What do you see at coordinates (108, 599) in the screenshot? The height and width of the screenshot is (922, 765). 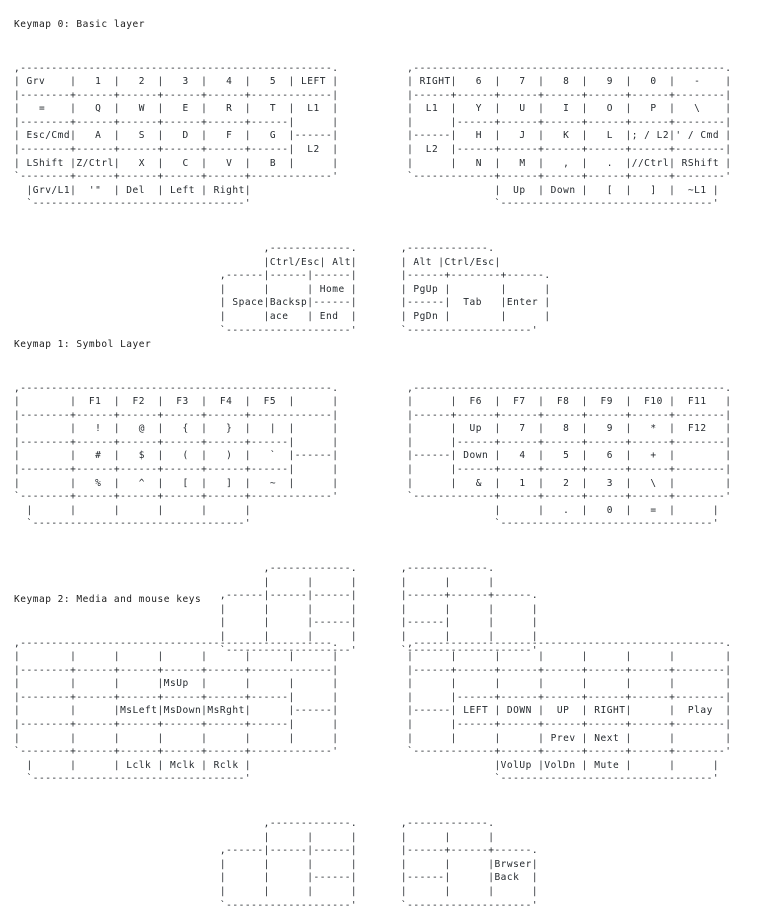 I see `keymap-2-title: Keymap 2: Media and mouse keys` at bounding box center [108, 599].